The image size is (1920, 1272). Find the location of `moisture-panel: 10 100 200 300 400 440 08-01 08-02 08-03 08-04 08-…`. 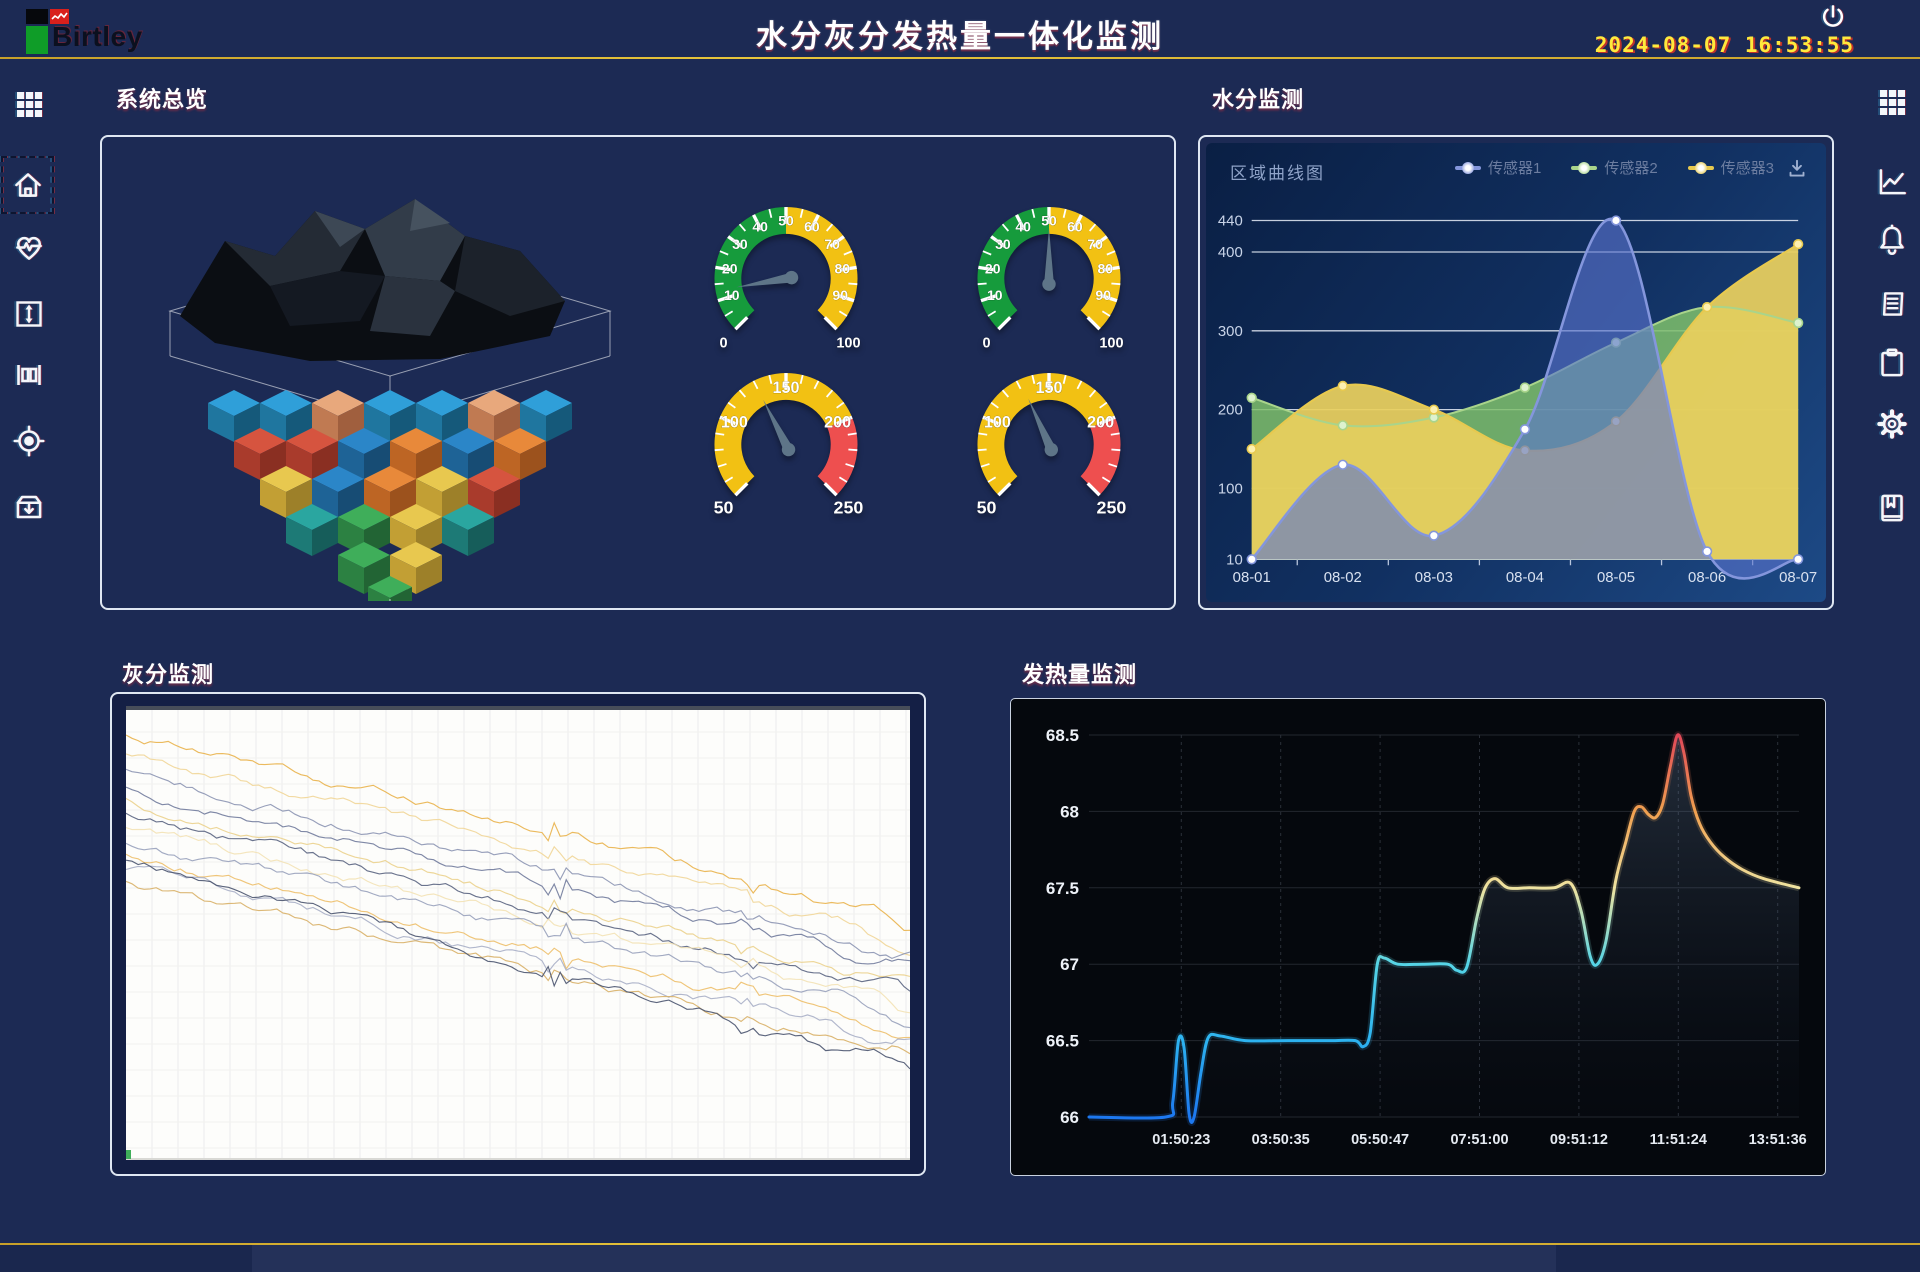

moisture-panel: 10 100 200 300 400 440 08-01 08-02 08-03 08-04 08-… is located at coordinates (1516, 372).